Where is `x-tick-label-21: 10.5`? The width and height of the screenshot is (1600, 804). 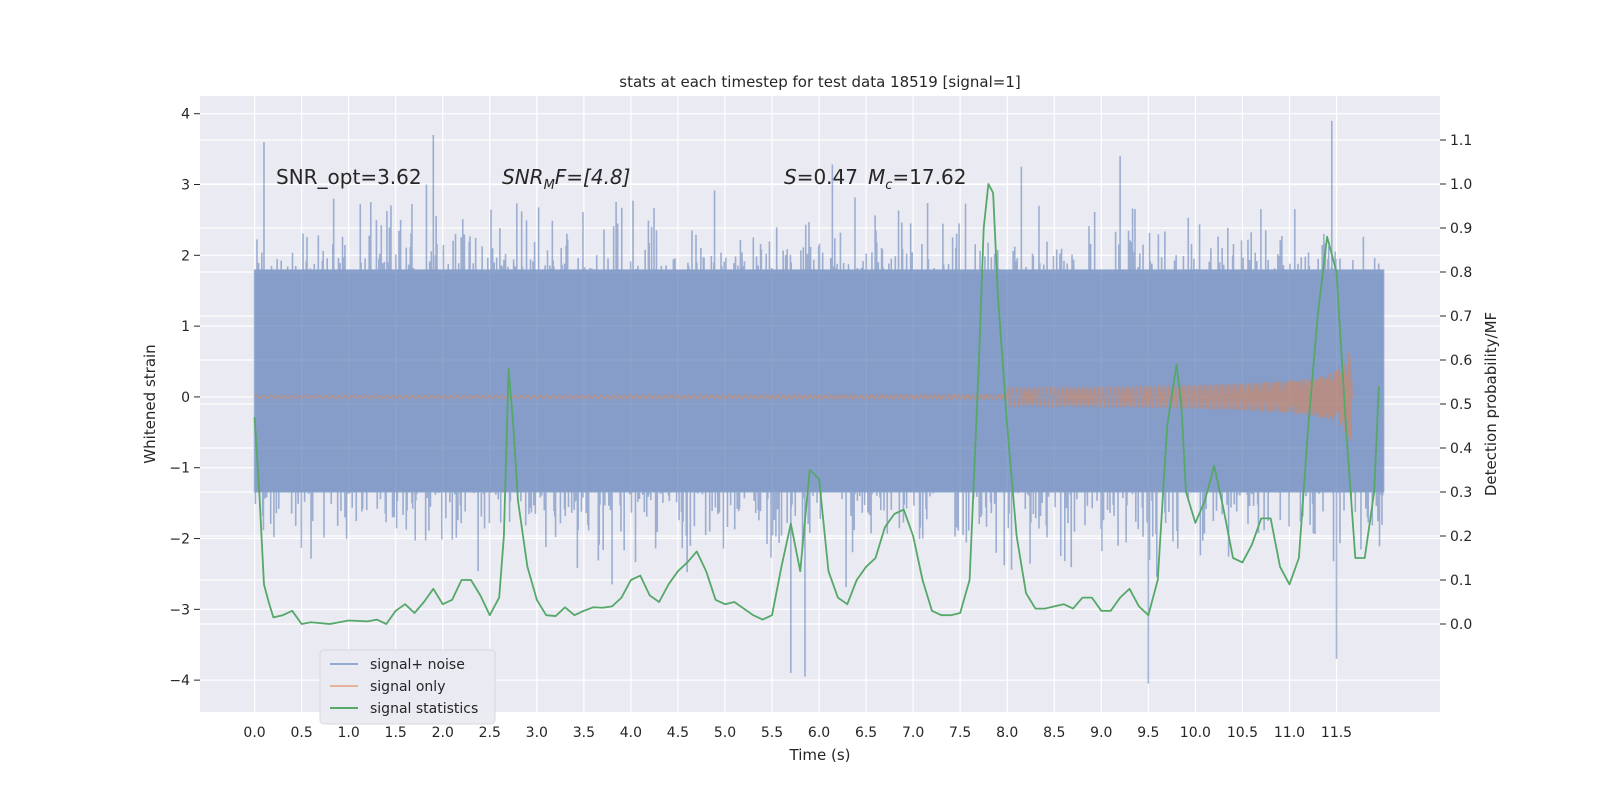
x-tick-label-21: 10.5 is located at coordinates (1242, 733).